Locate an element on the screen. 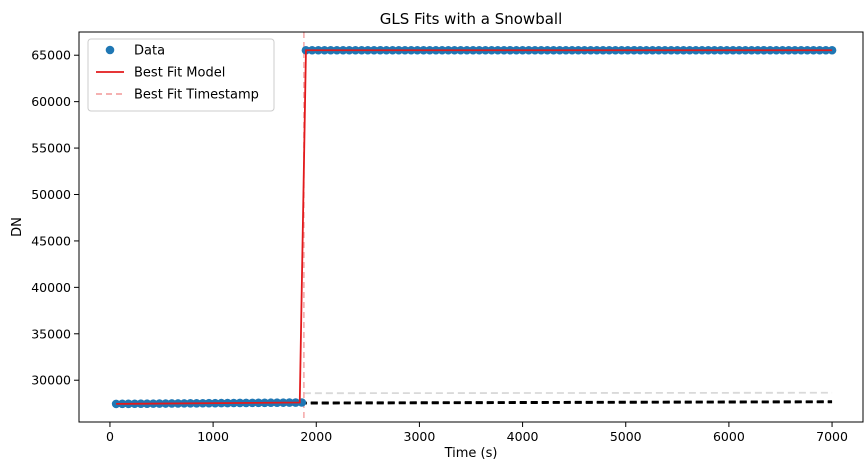 This screenshot has height=470, width=868. x-tick-label: 3000 is located at coordinates (420, 436).